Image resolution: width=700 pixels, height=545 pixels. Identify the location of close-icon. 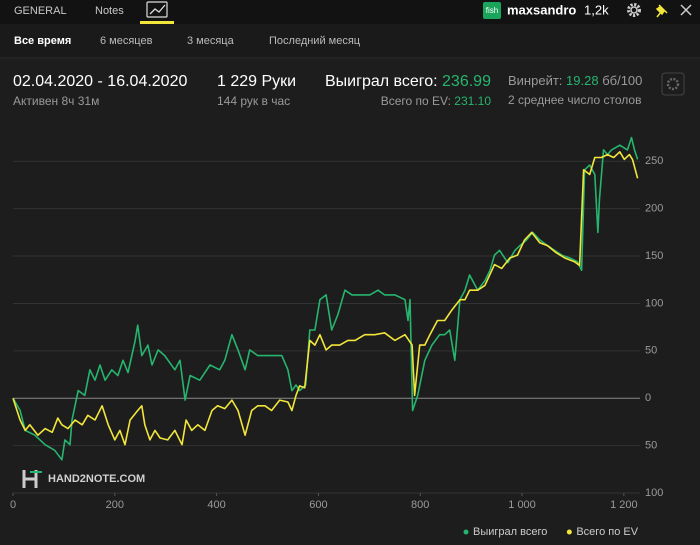
(686, 10).